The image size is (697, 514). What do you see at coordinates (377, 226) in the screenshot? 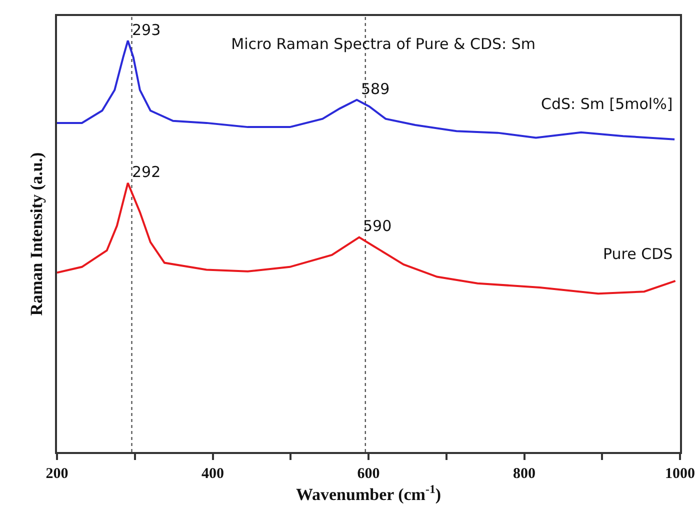
I see `annotation: 590` at bounding box center [377, 226].